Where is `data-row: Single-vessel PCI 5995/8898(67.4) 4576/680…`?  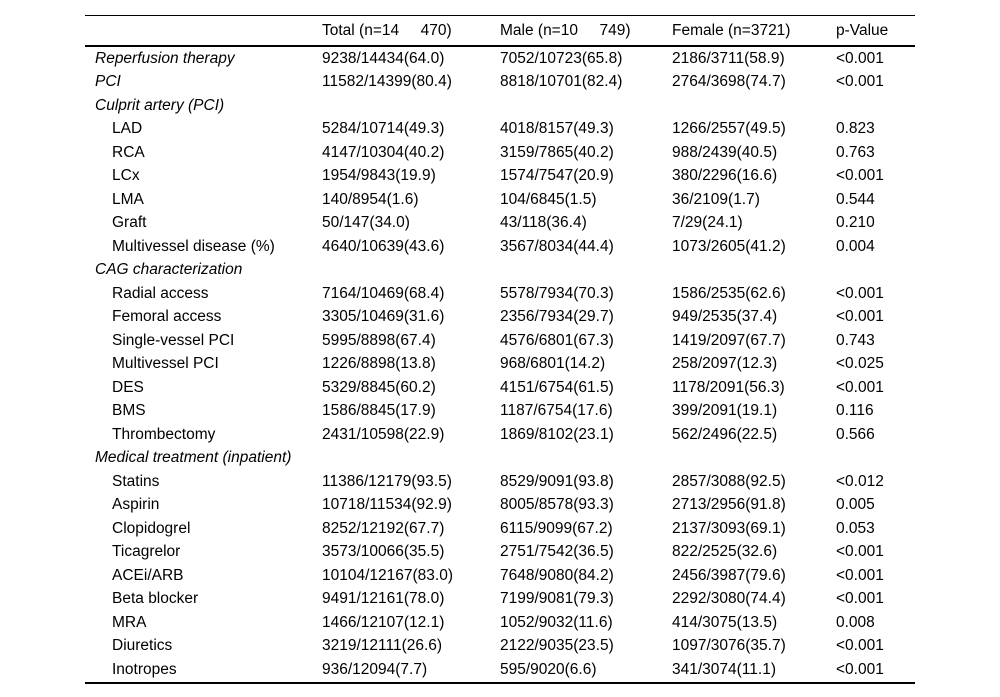
data-row: Single-vessel PCI 5995/8898(67.4) 4576/680… is located at coordinates (500, 341).